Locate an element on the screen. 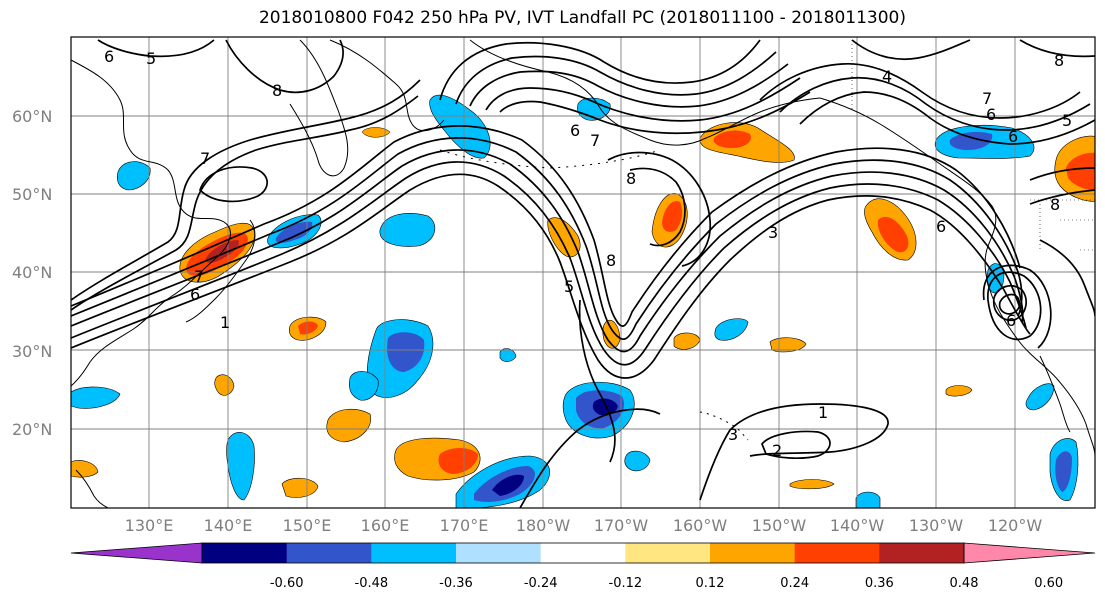 Image resolution: width=1105 pixels, height=601 pixels. lat-tick-label: 20°N is located at coordinates (32, 429).